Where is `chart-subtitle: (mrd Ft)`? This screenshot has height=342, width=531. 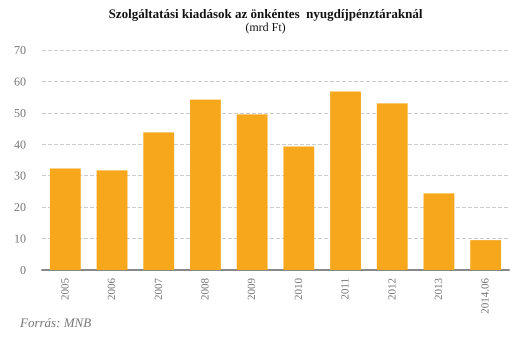
chart-subtitle: (mrd Ft) is located at coordinates (265, 27).